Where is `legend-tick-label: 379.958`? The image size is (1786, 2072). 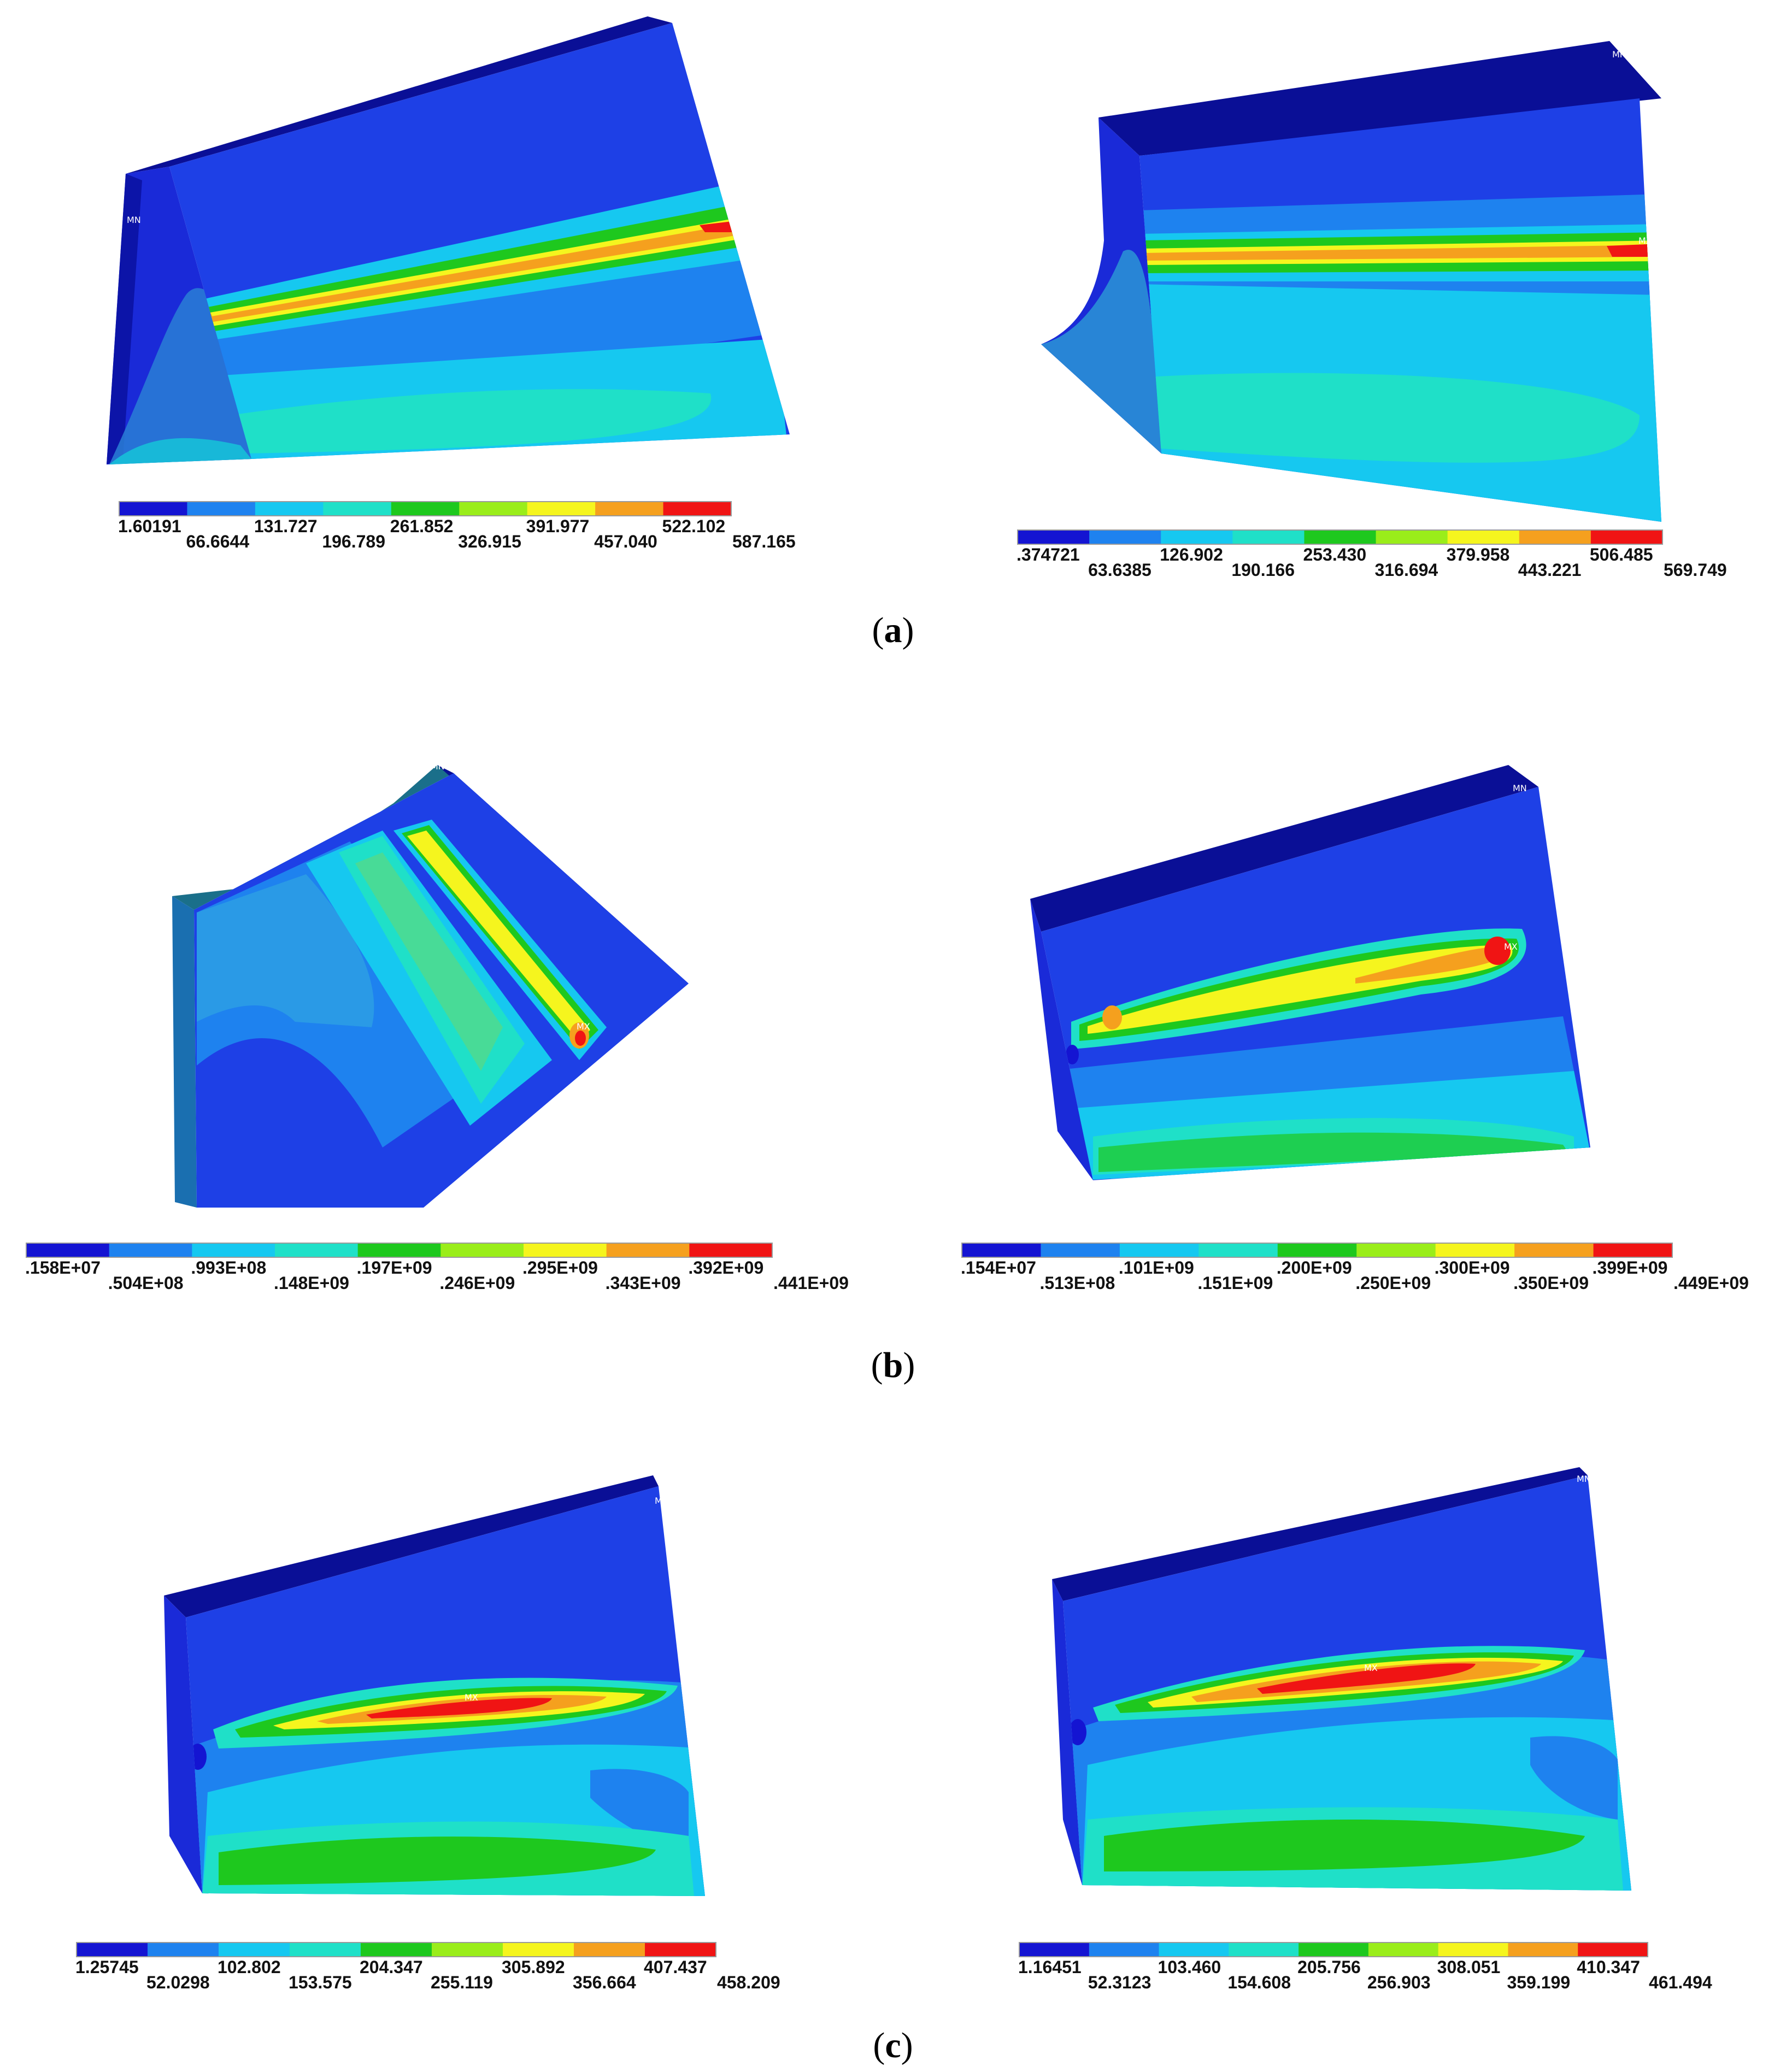 legend-tick-label: 379.958 is located at coordinates (1478, 554).